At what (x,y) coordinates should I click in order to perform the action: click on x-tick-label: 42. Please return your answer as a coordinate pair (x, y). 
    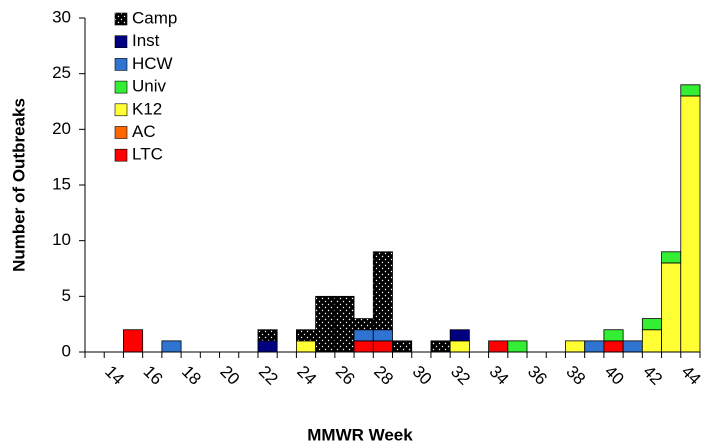
    Looking at the image, I should click on (652, 375).